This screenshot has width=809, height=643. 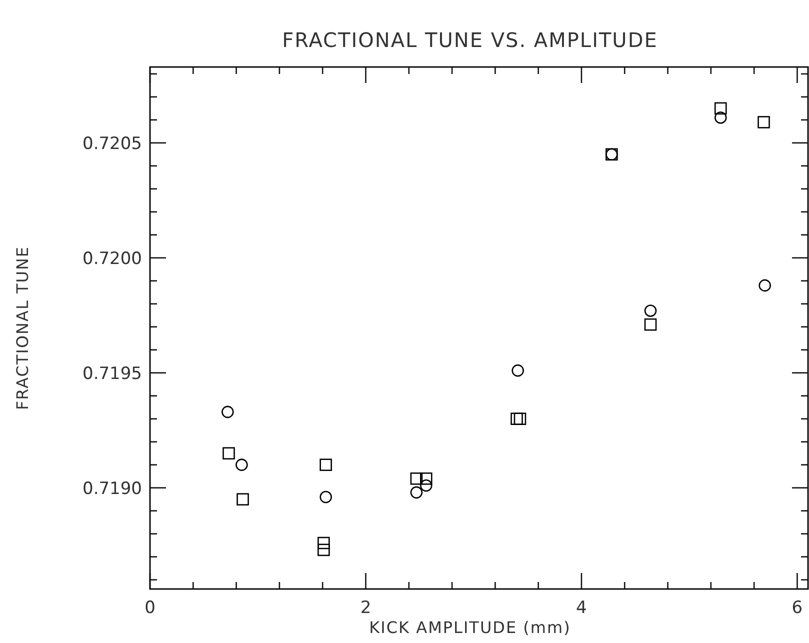 I want to click on y-tick-label: 0.7190, so click(x=112, y=488).